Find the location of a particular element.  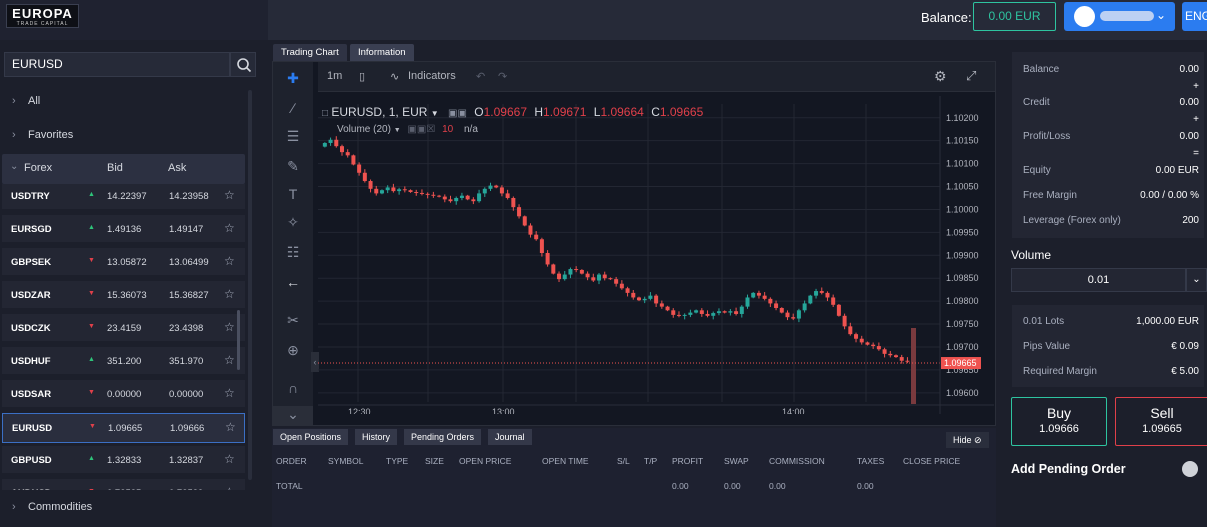

fullscreen-icon: ⤢ is located at coordinates (971, 75).